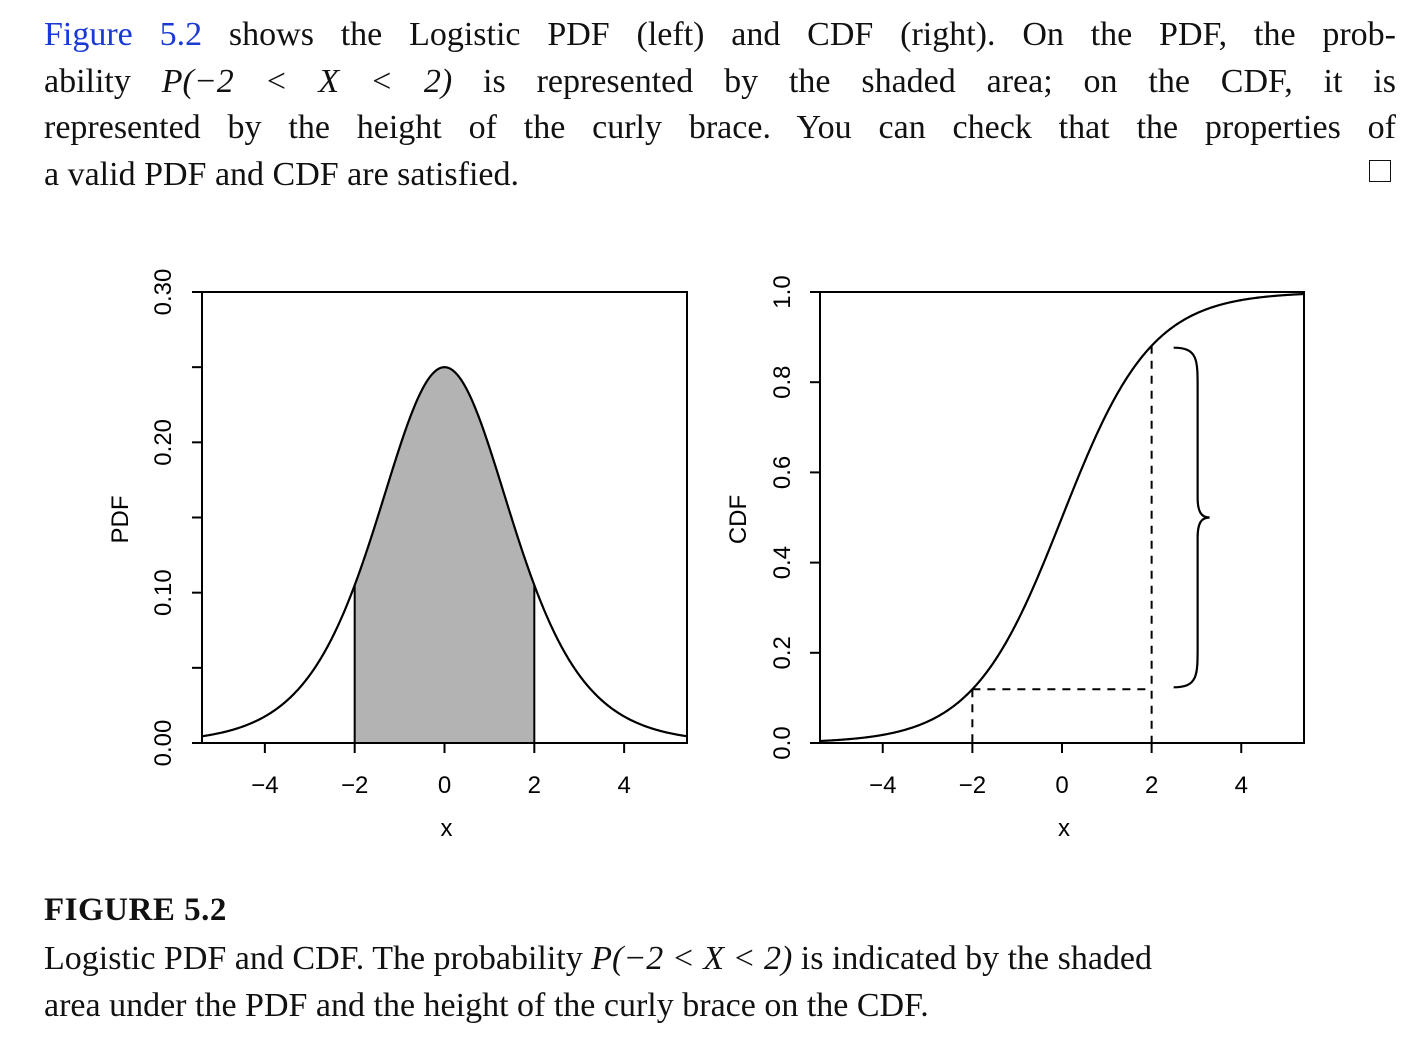 The height and width of the screenshot is (1040, 1418). What do you see at coordinates (1191, 517) in the screenshot?
I see `curly-brace` at bounding box center [1191, 517].